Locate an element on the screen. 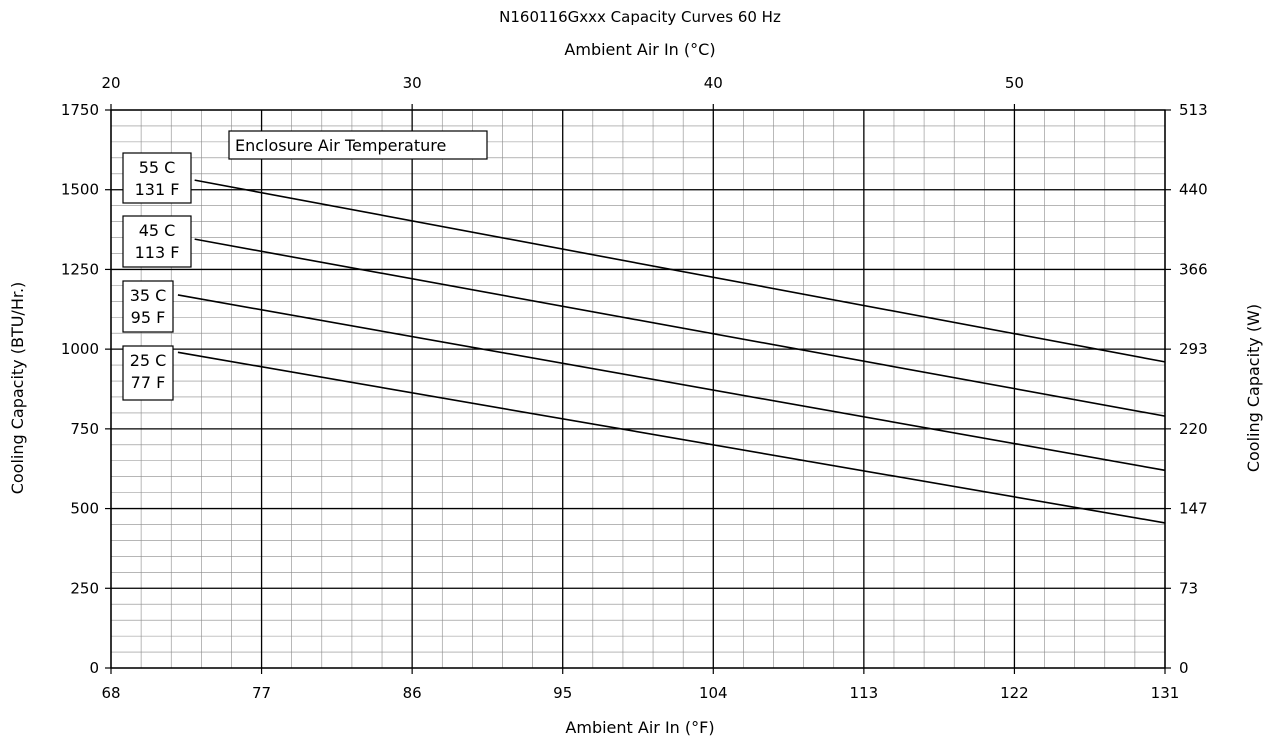  series-label-text: 131 F is located at coordinates (157, 189).